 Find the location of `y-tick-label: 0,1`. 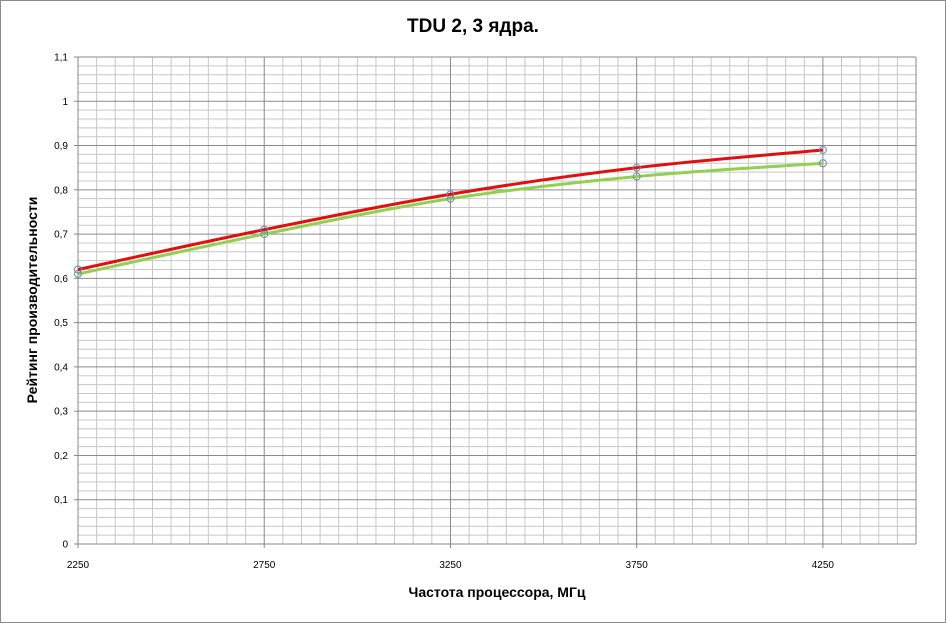

y-tick-label: 0,1 is located at coordinates (61, 500).